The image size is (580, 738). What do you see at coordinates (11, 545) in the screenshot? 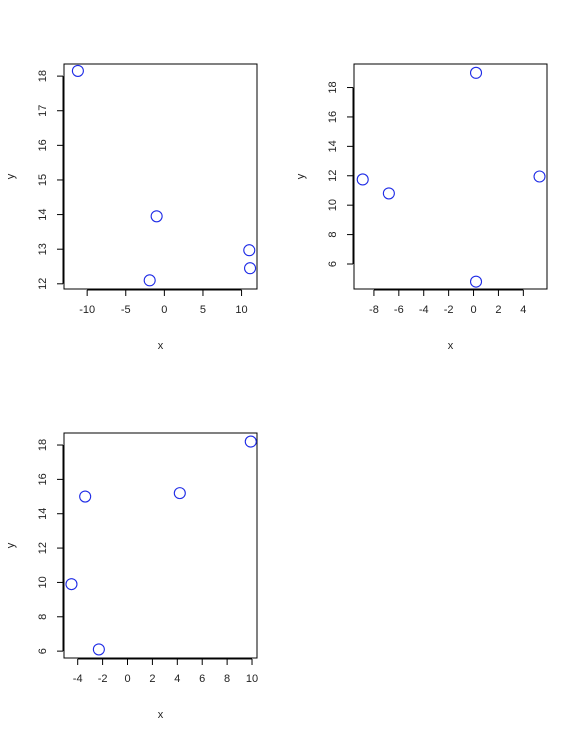
I see `panel-3-y-axis-title: y` at bounding box center [11, 545].